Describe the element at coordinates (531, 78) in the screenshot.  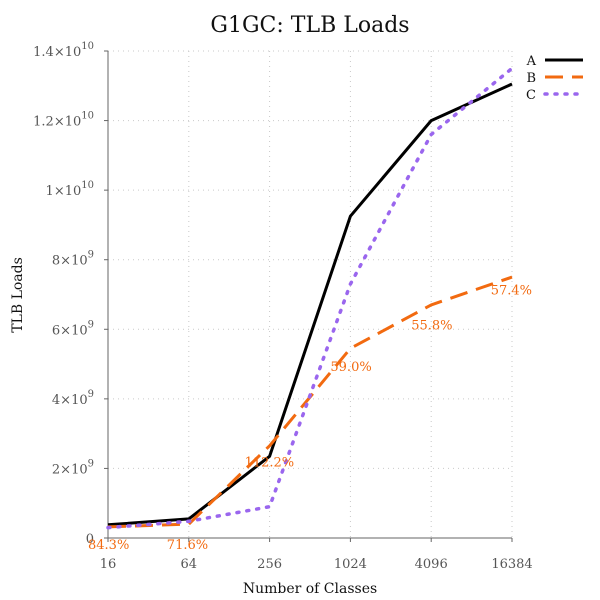
I see `legend-label: B` at that location.